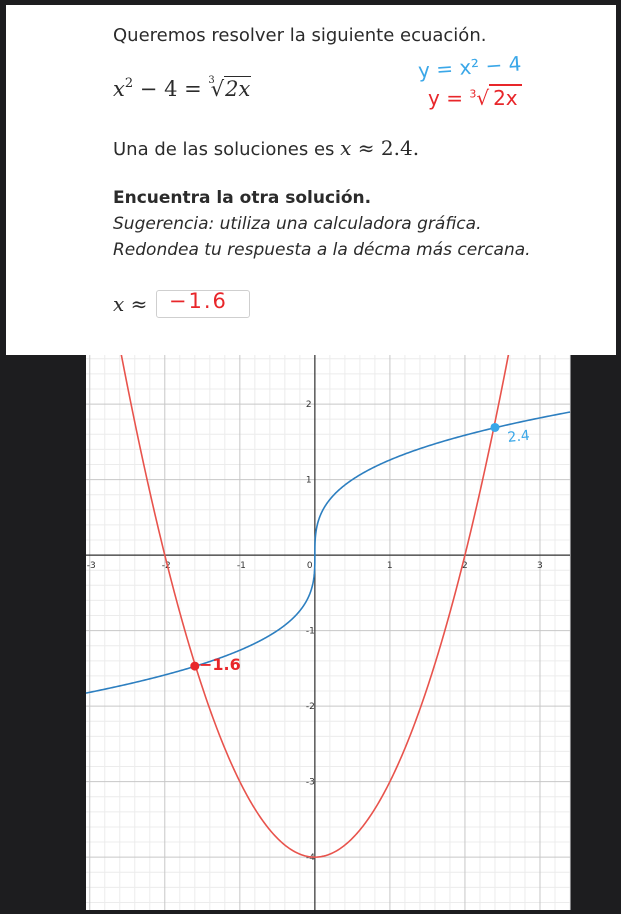 The image size is (621, 914). I want to click on y-tick-label: 2, so click(309, 405).